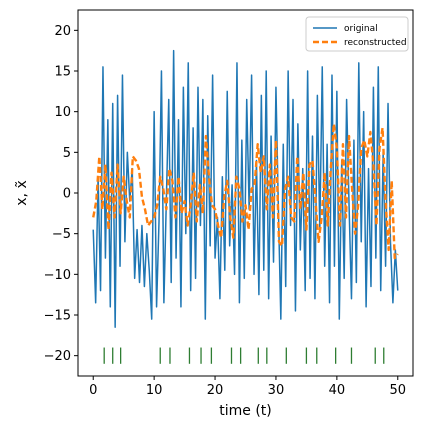 The height and width of the screenshot is (436, 436). I want to click on x-tick-label-1: 10, so click(154, 390).